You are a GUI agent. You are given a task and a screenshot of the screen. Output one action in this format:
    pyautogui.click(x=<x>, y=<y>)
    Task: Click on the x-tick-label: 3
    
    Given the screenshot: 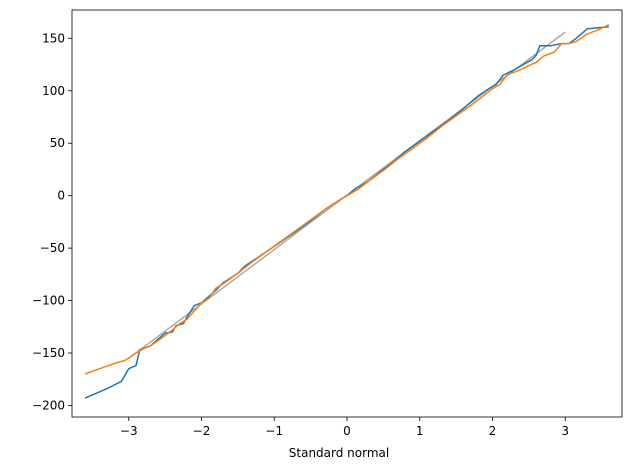 What is the action you would take?
    pyautogui.click(x=565, y=431)
    